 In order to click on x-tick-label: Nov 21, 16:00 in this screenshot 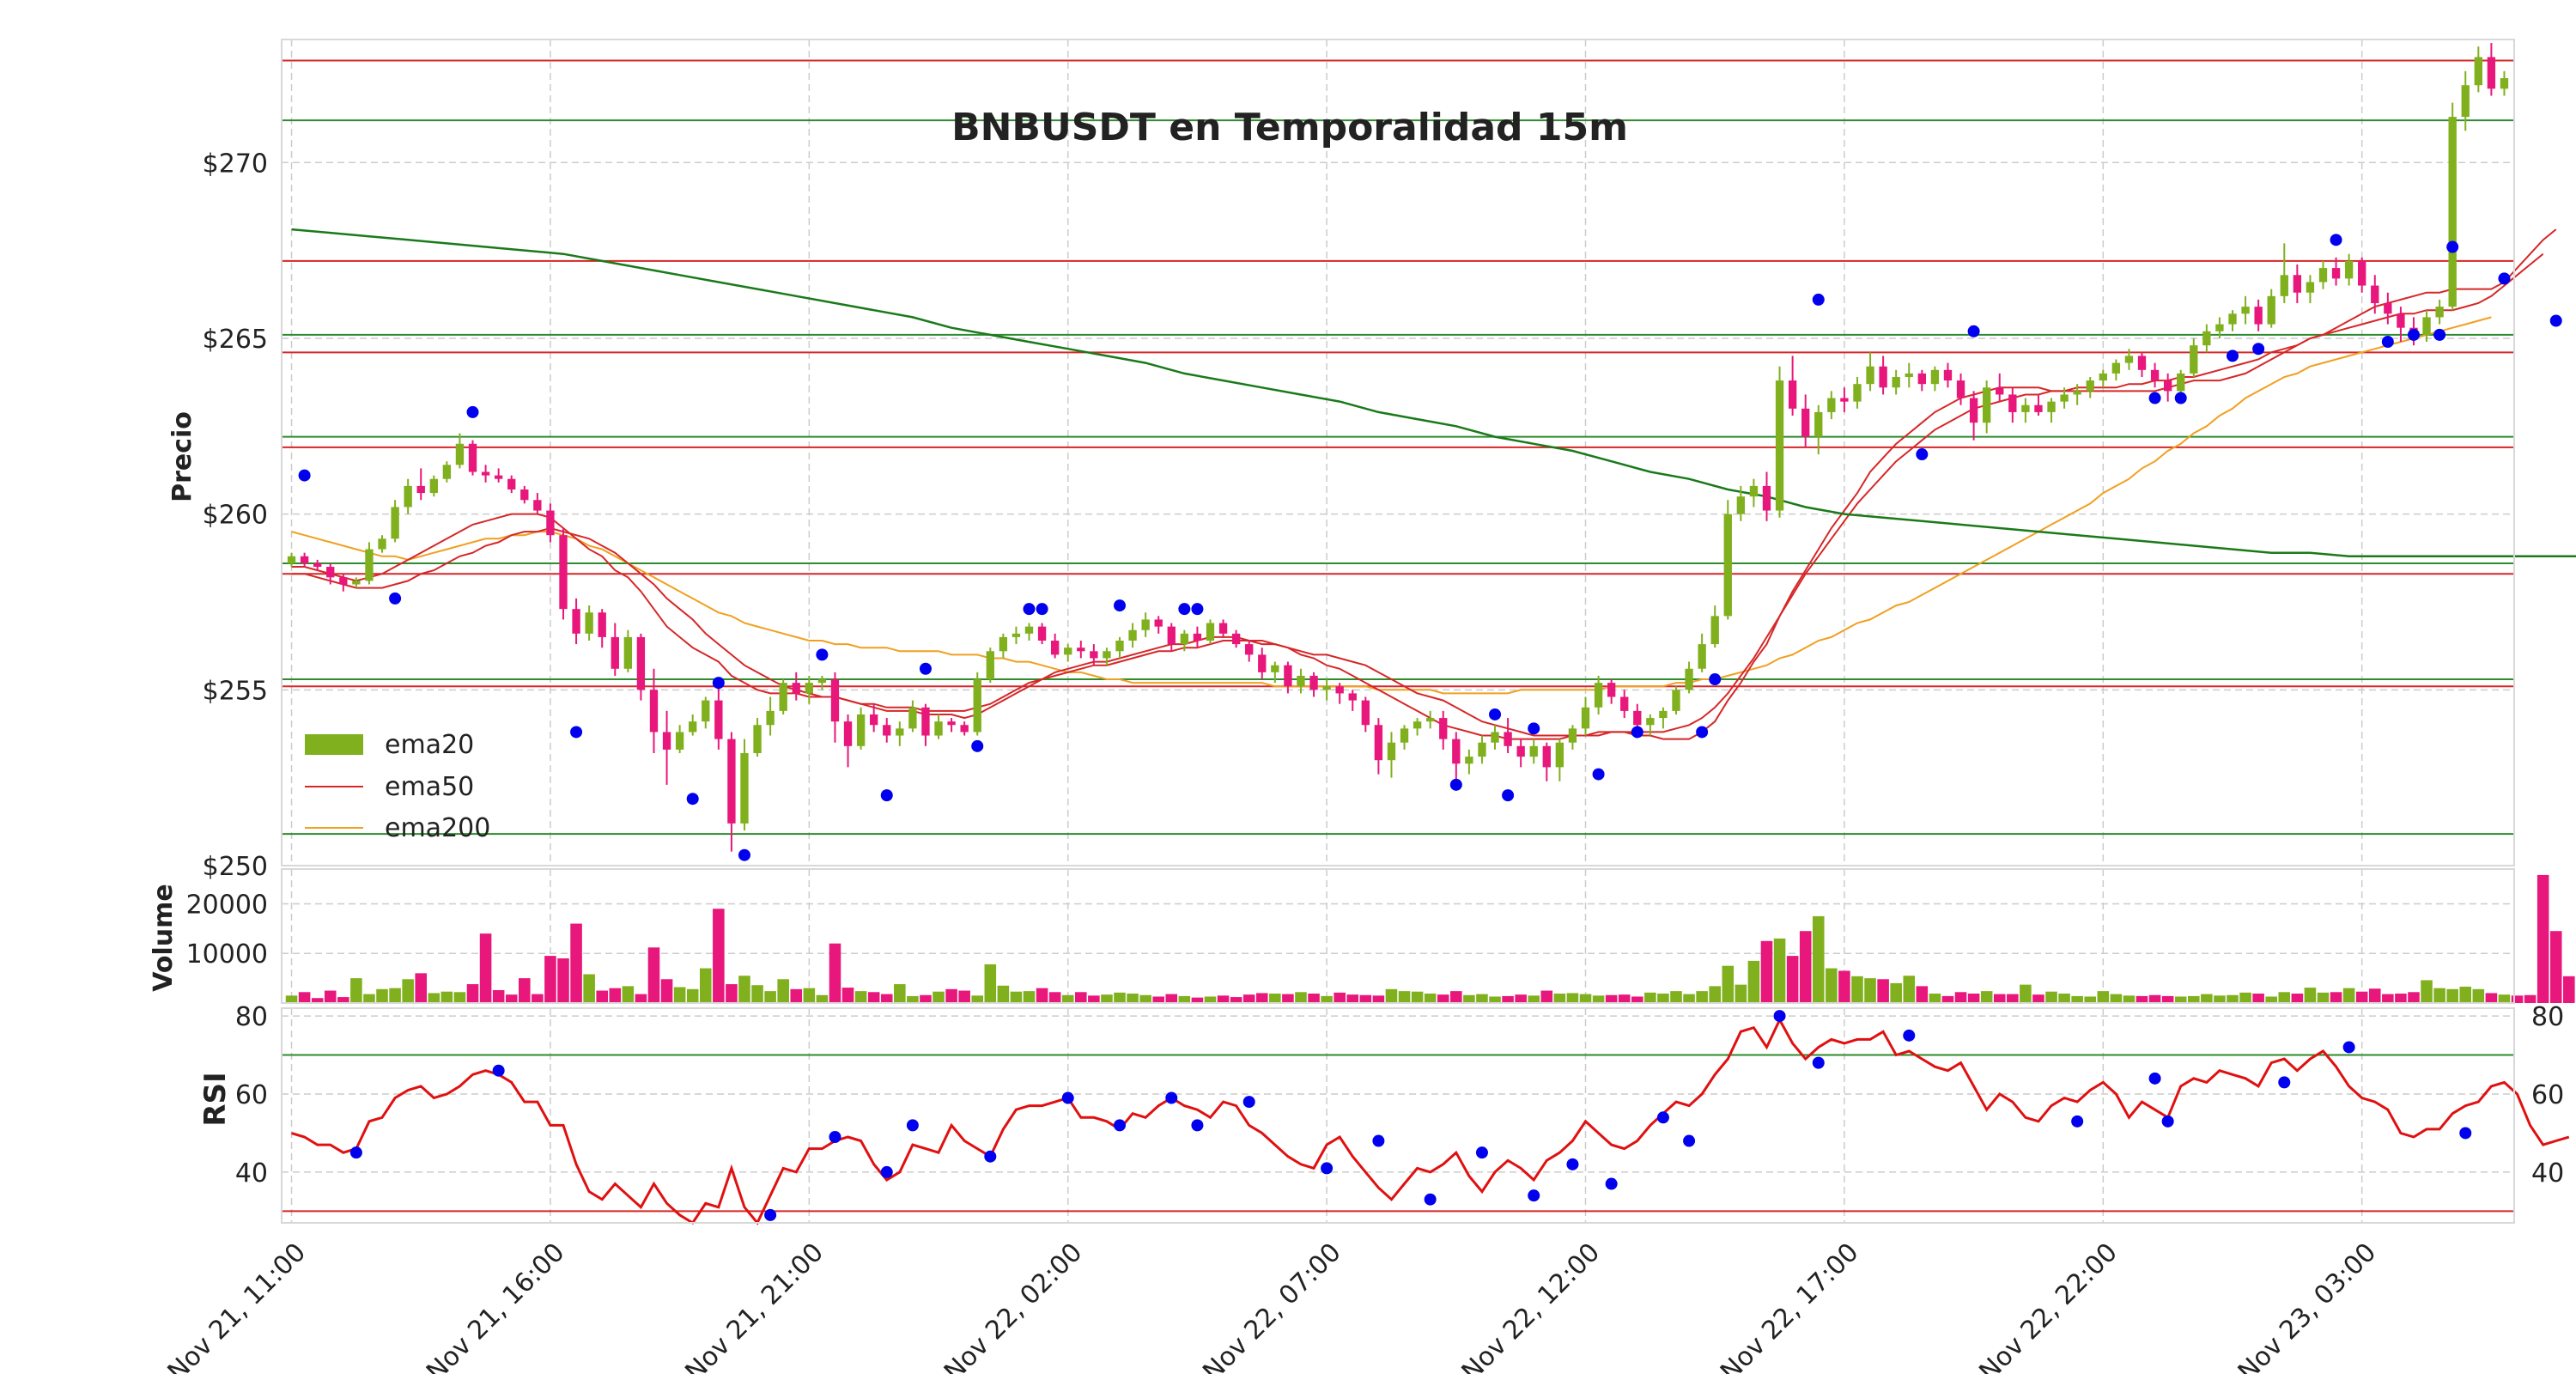, I will do `click(496, 1305)`.